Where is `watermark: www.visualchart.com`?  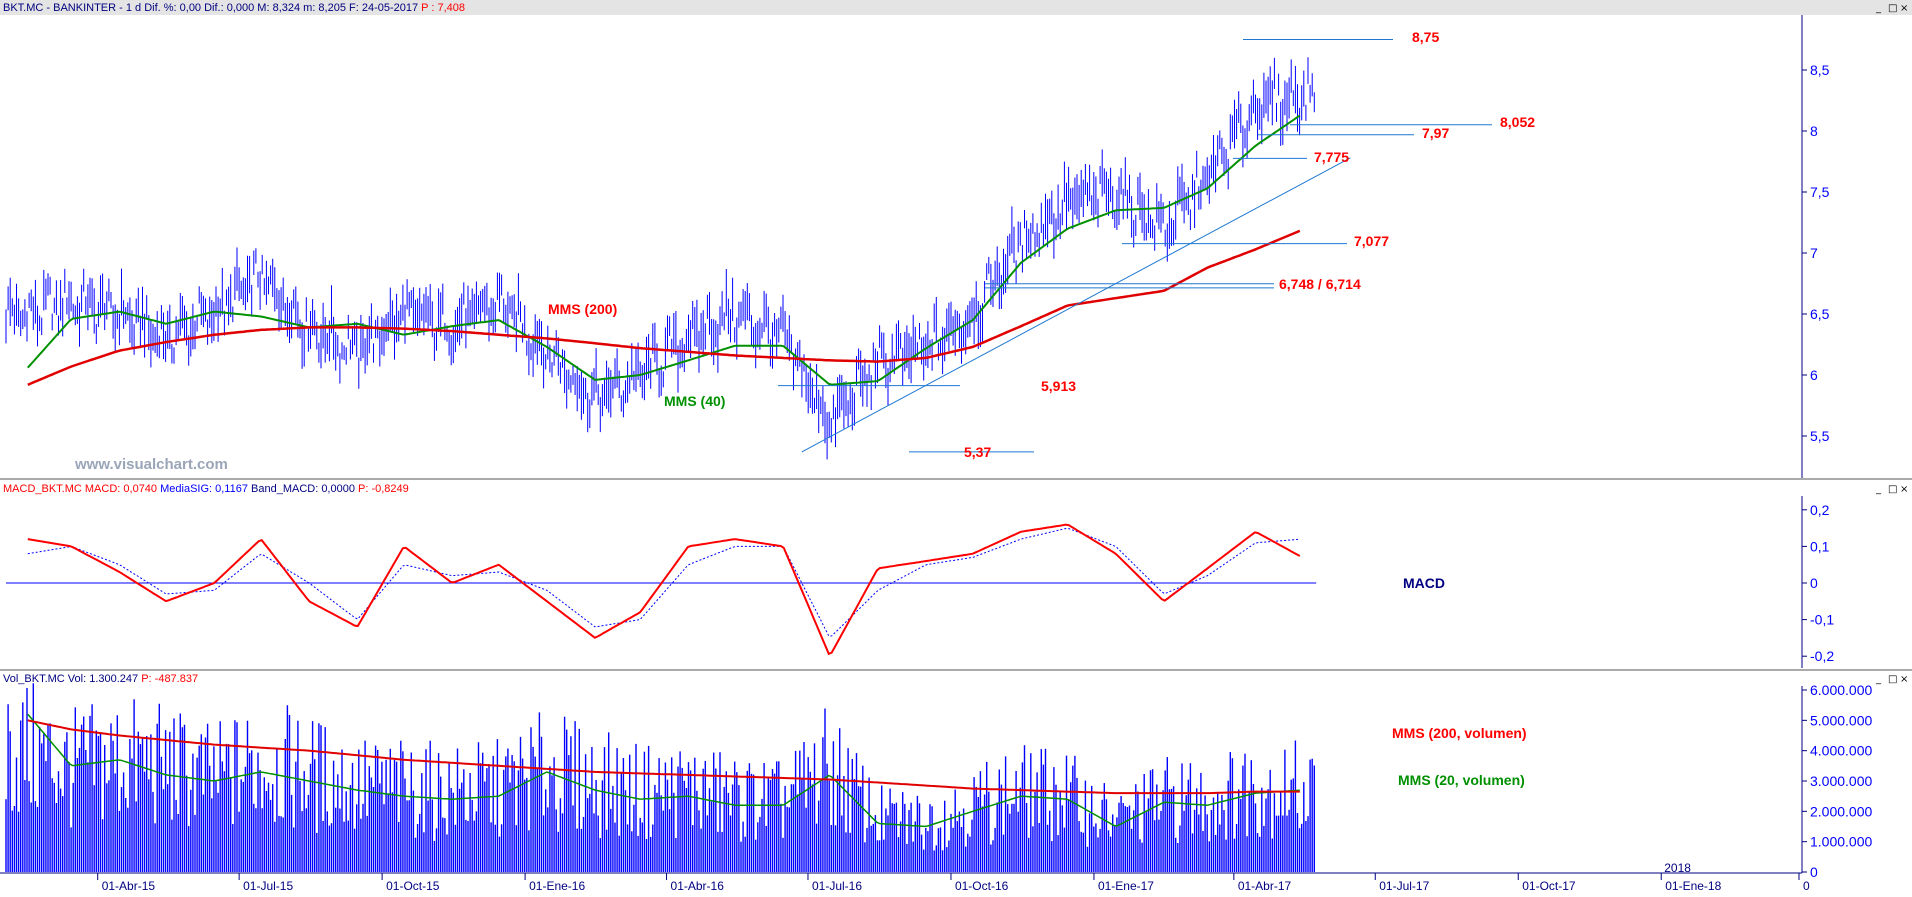
watermark: www.visualchart.com is located at coordinates (151, 464).